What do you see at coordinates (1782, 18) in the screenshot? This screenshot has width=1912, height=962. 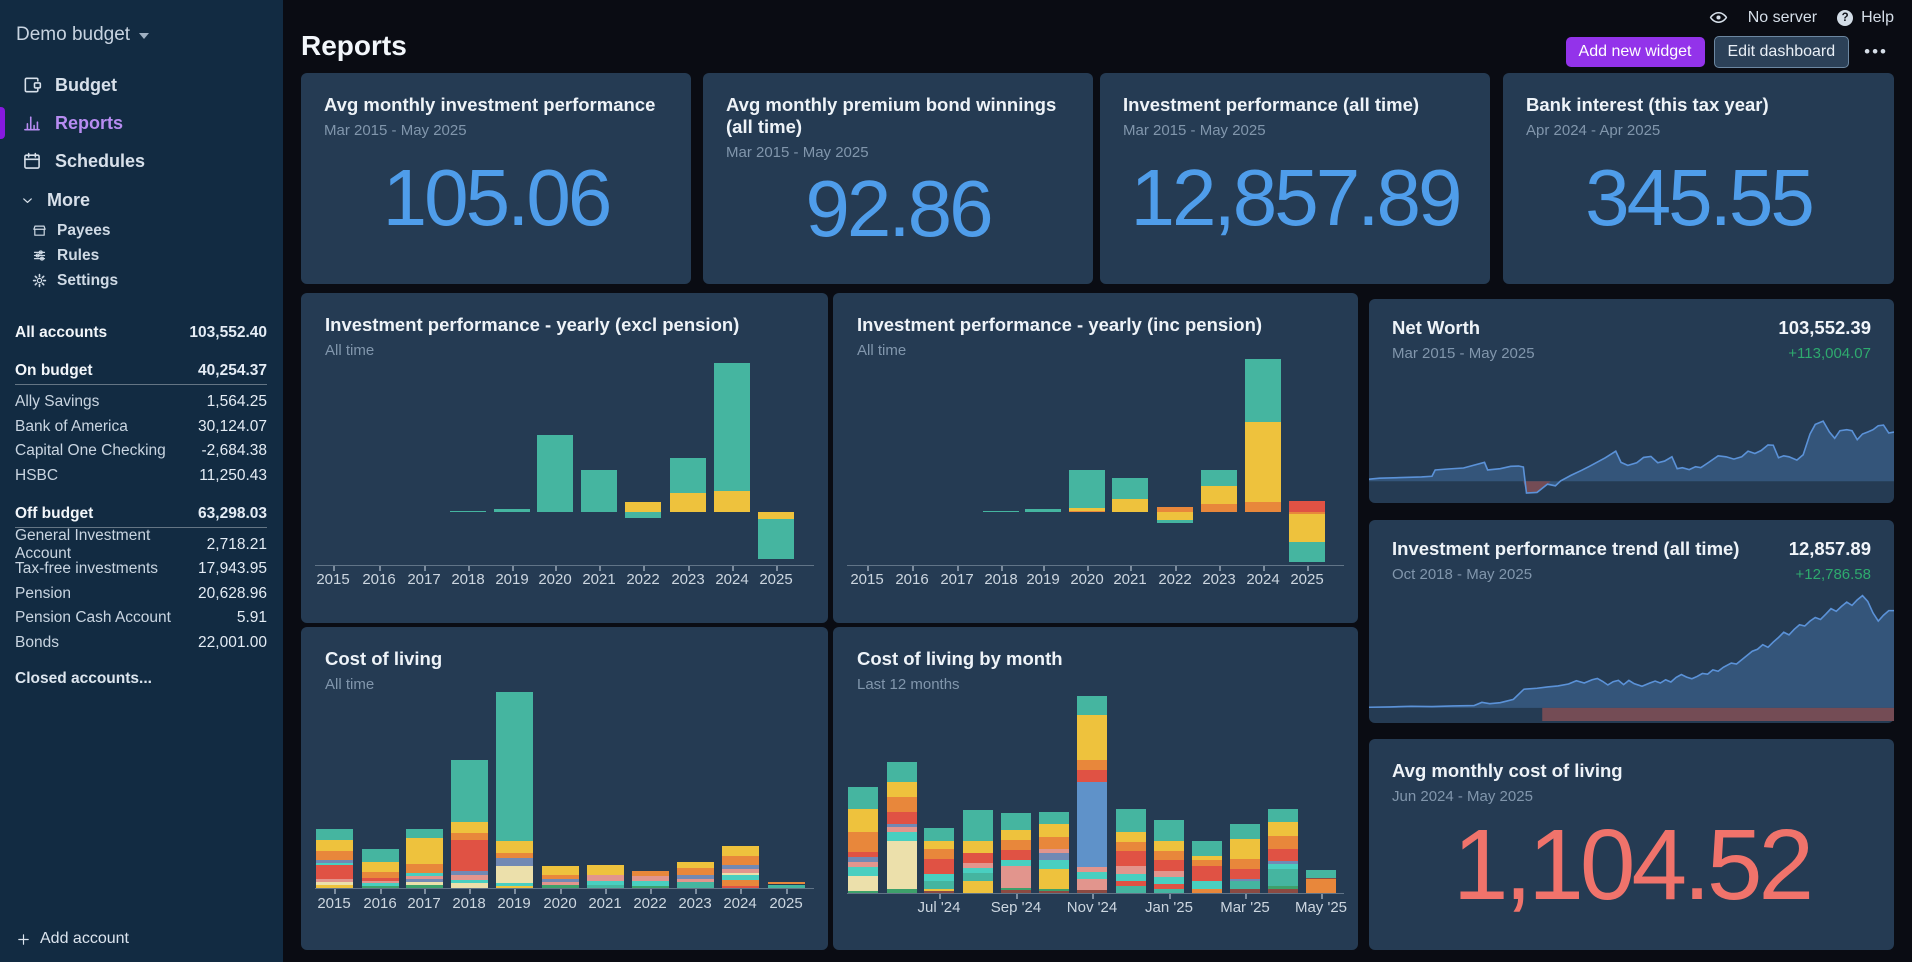 I see `server-status: No server` at bounding box center [1782, 18].